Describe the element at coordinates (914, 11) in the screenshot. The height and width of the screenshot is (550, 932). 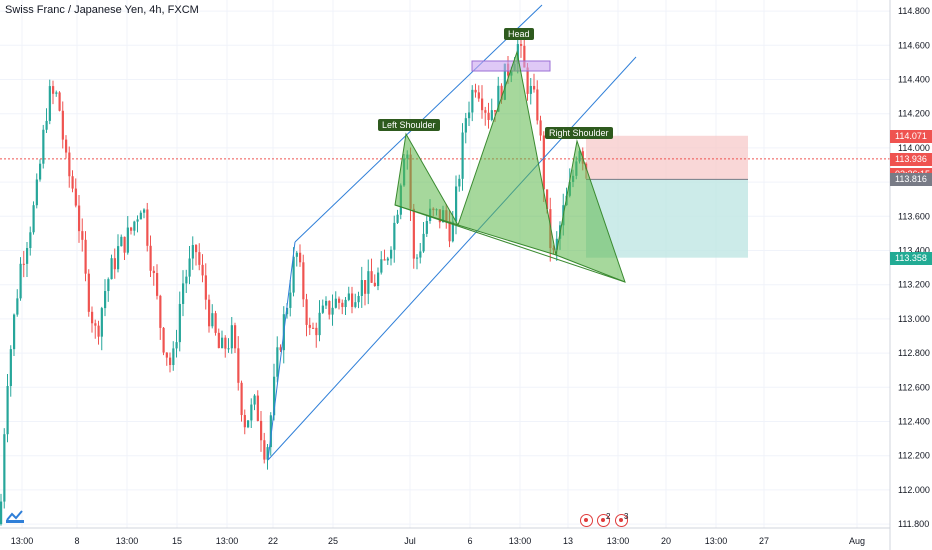
I see `y-tick-label: 114.800` at that location.